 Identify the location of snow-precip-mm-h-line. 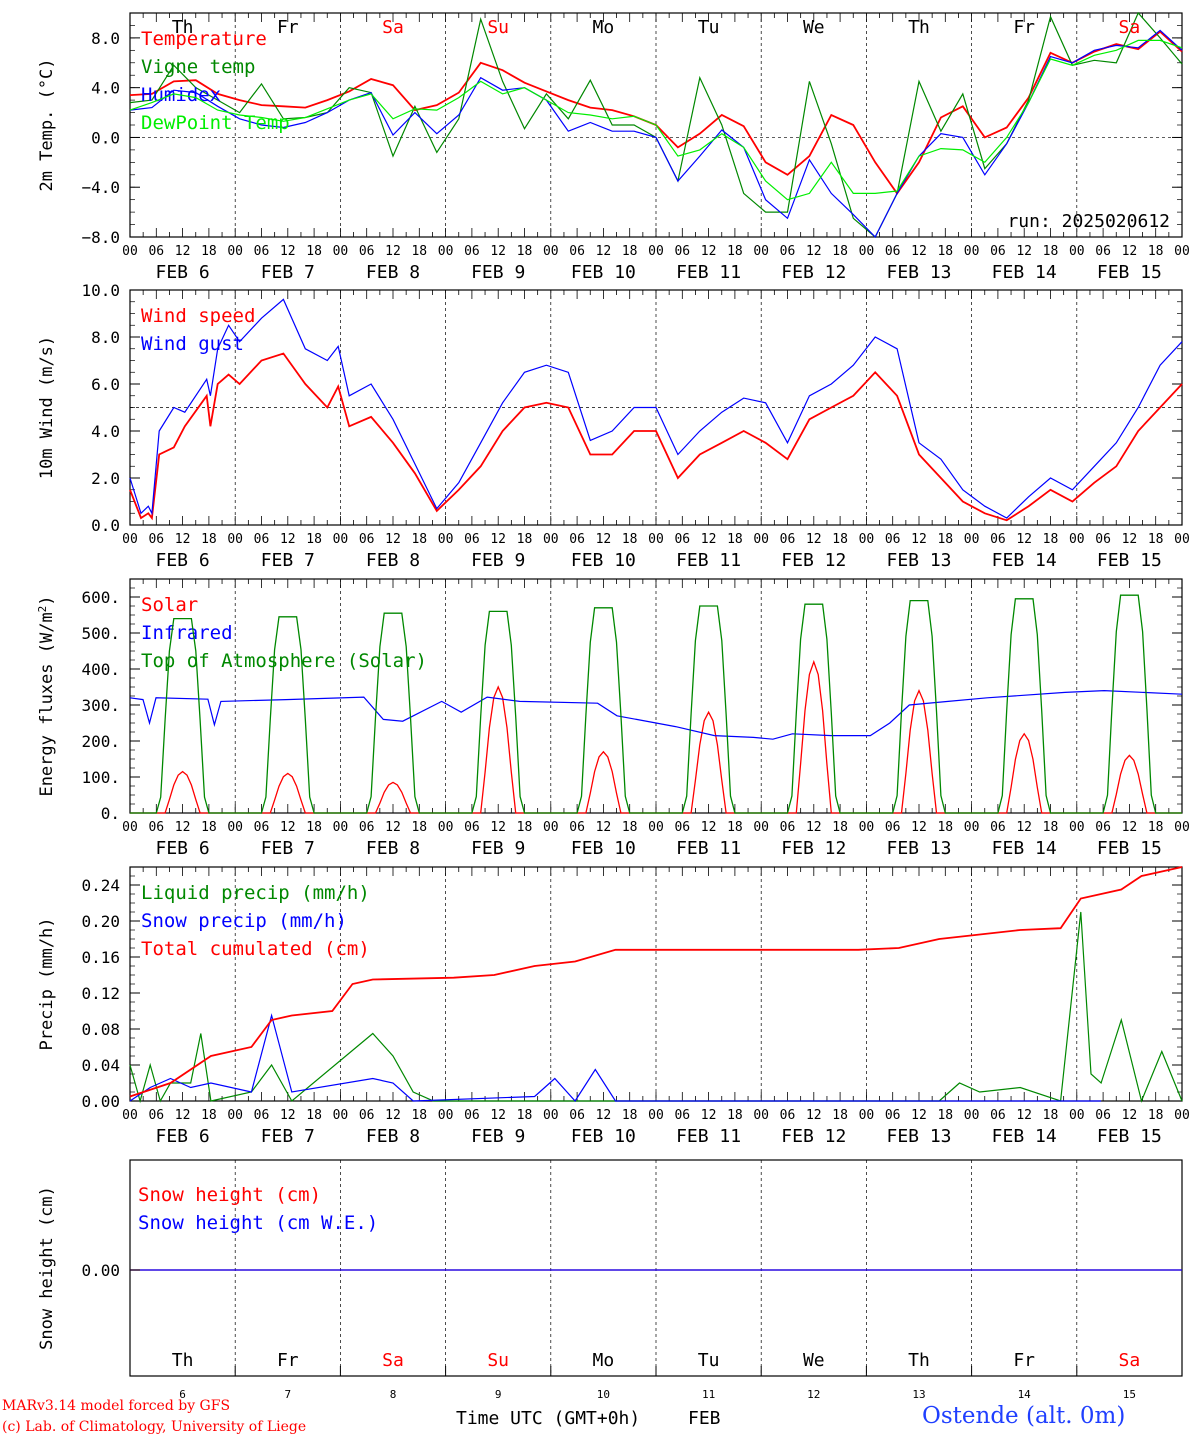
(615, 1057).